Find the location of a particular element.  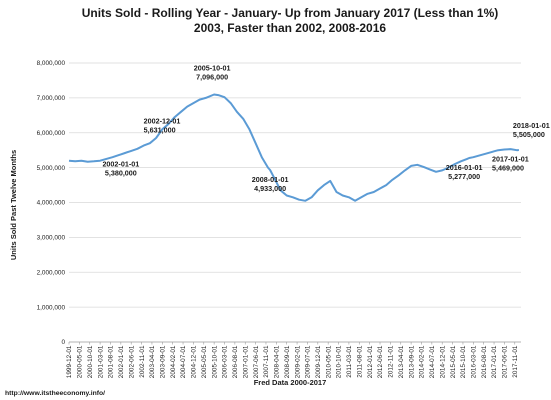

x-tick-label: 2001-03-01 is located at coordinates (100, 361).